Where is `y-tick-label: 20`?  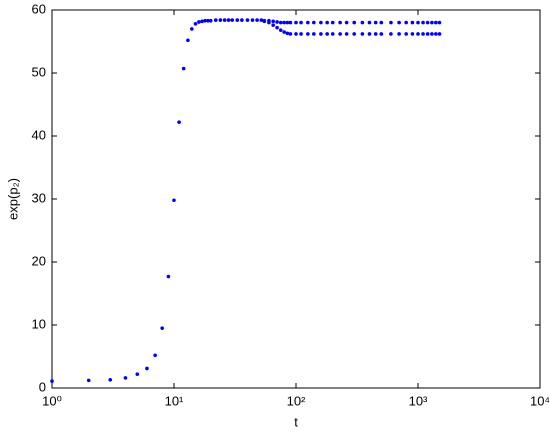
y-tick-label: 20 is located at coordinates (39, 260).